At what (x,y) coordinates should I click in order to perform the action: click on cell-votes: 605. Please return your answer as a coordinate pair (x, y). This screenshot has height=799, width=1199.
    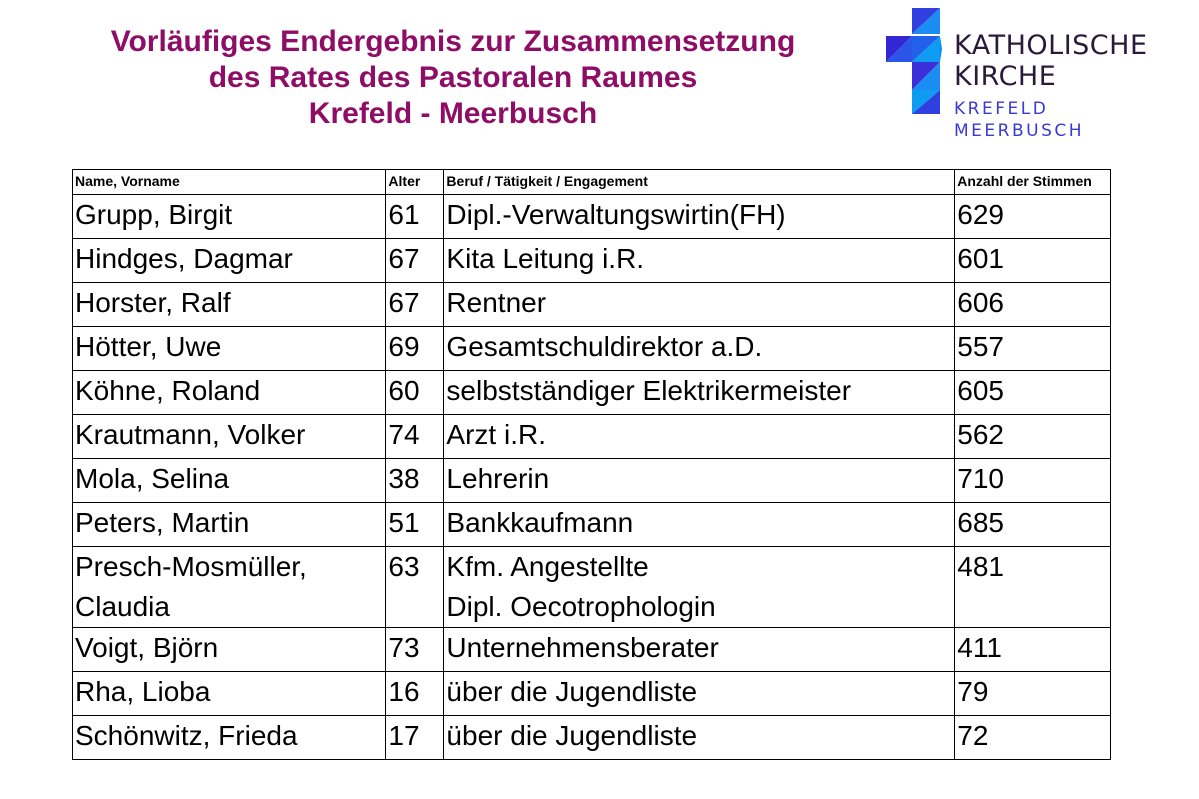
    Looking at the image, I should click on (1032, 392).